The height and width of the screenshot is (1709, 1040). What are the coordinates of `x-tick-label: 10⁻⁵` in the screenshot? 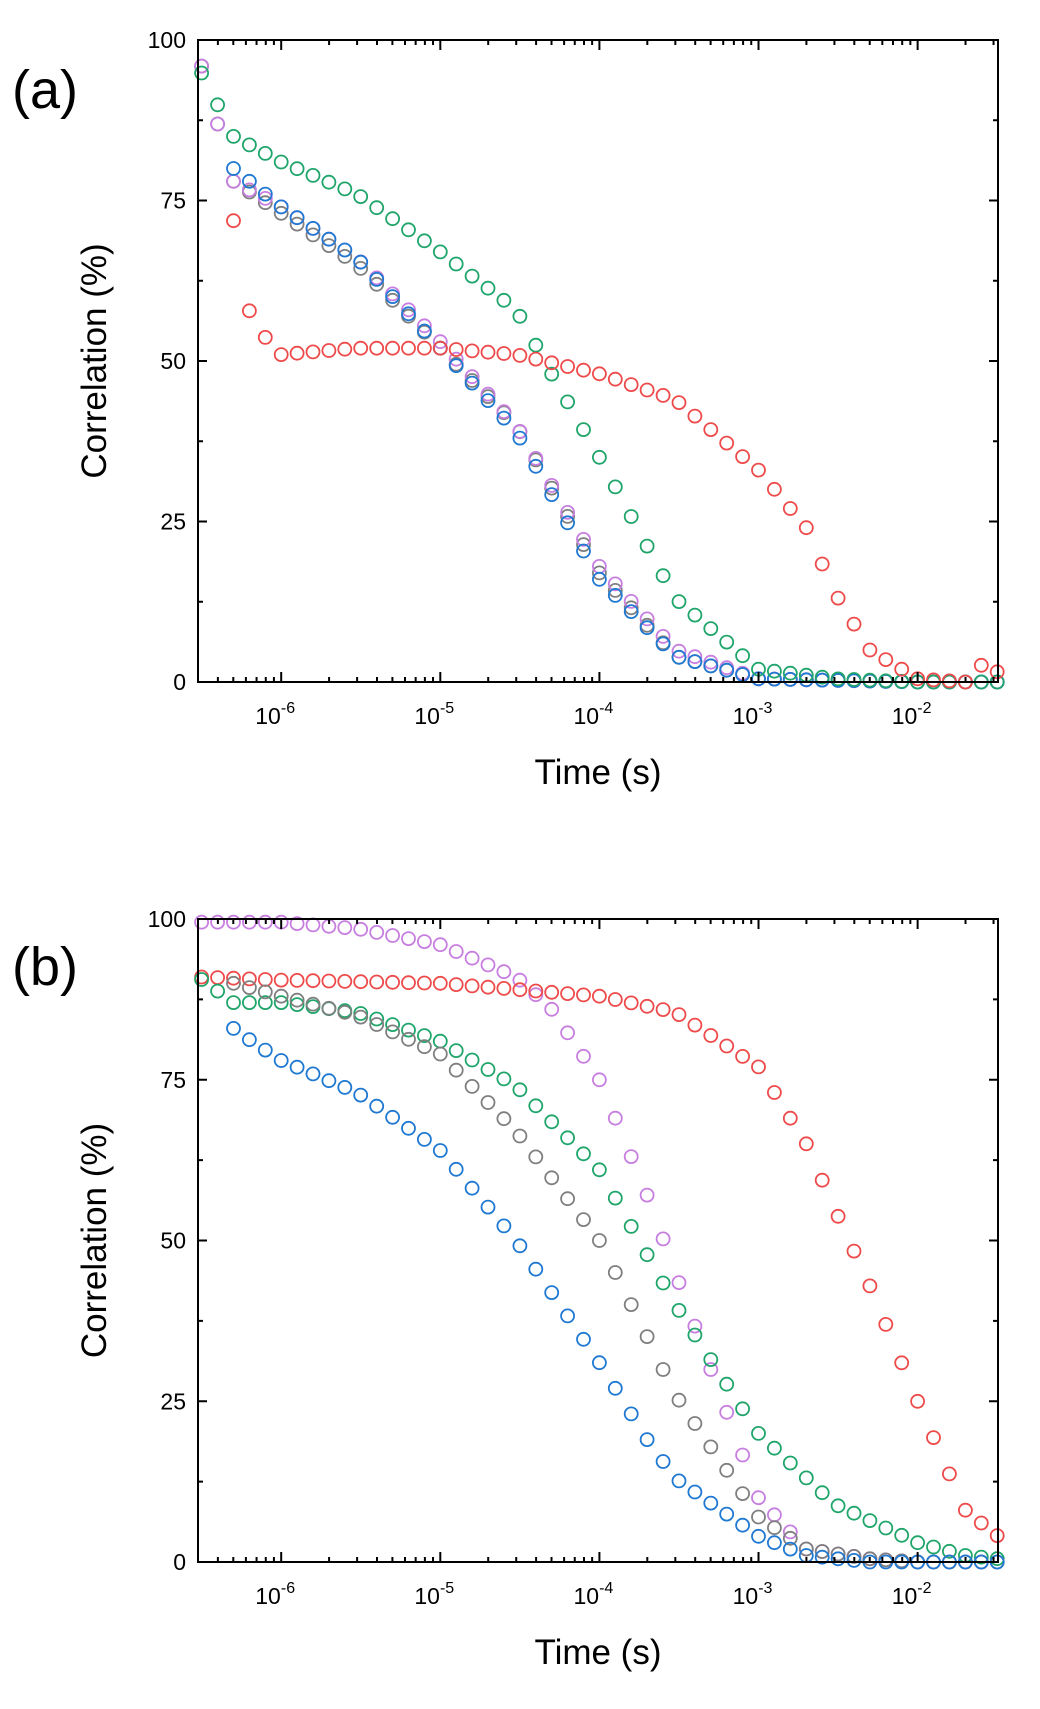 It's located at (434, 714).